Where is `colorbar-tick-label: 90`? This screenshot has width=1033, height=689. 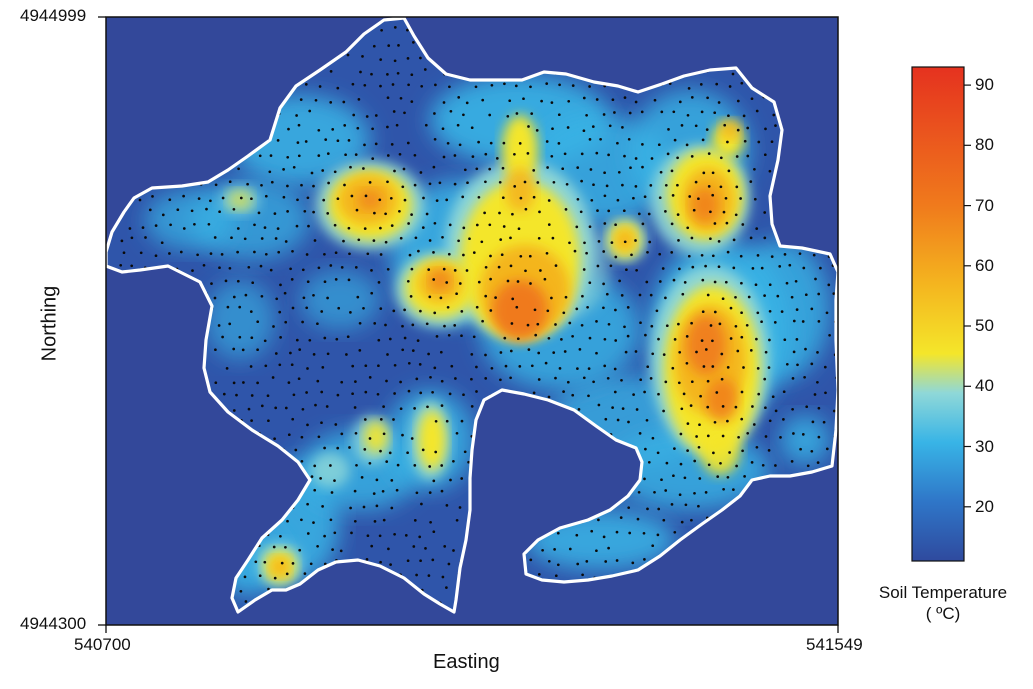 colorbar-tick-label: 90 is located at coordinates (984, 85).